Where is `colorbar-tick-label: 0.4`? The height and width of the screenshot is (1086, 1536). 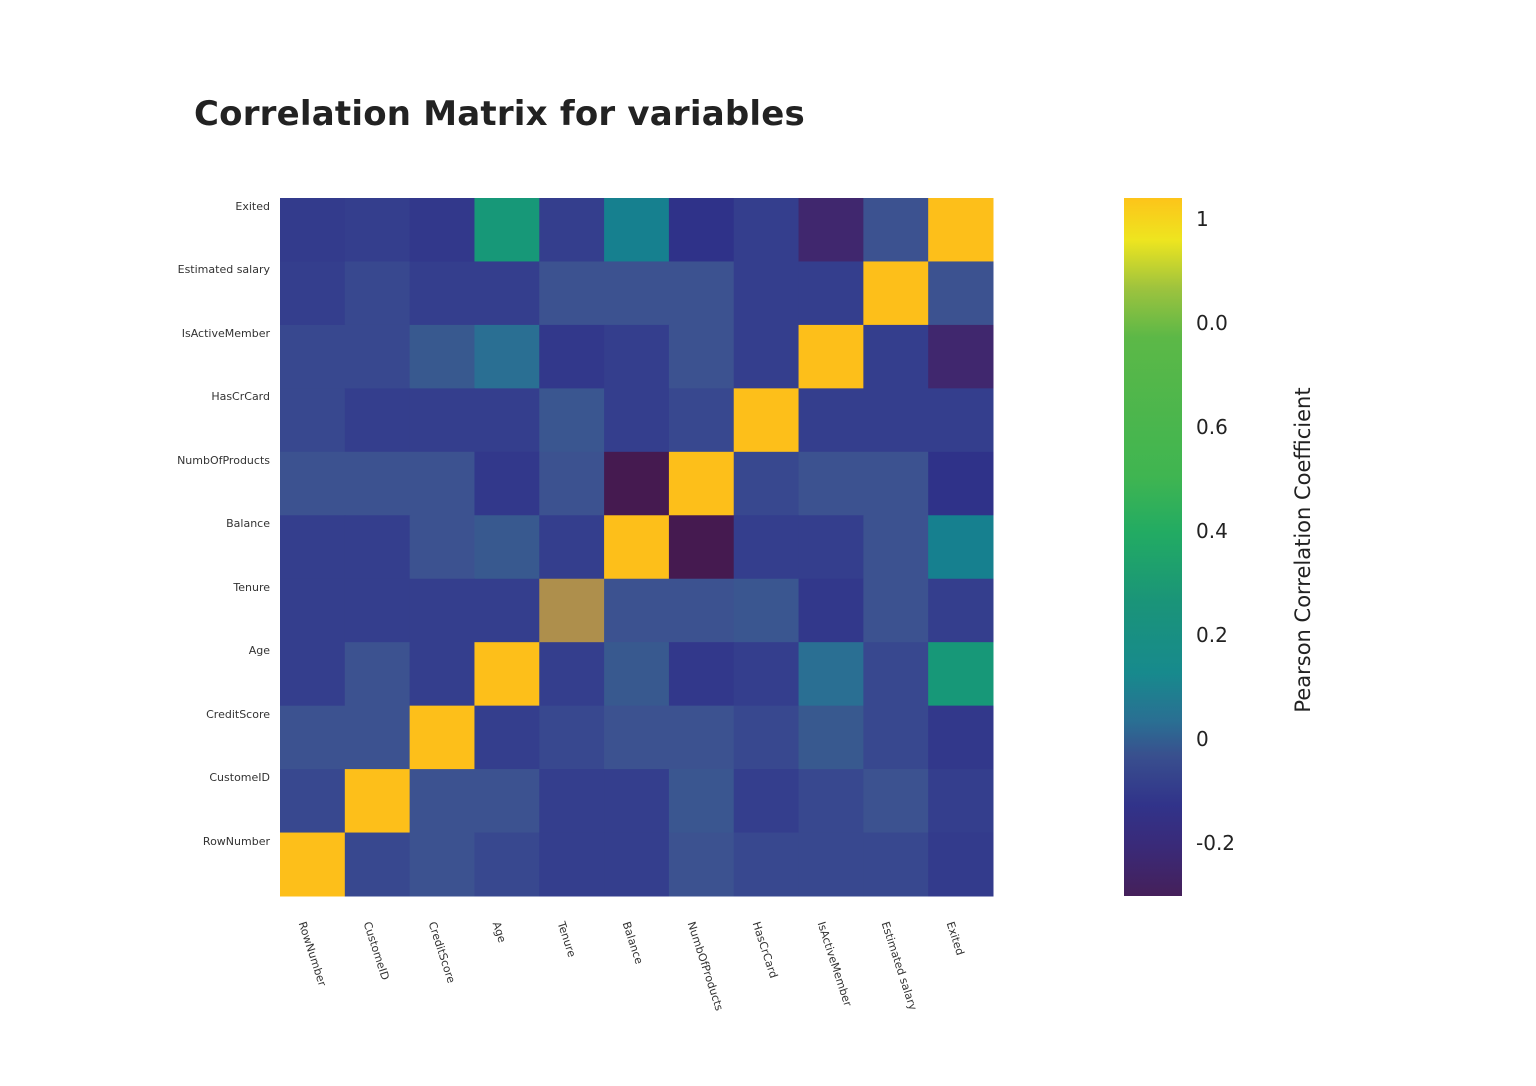 colorbar-tick-label: 0.4 is located at coordinates (1212, 531).